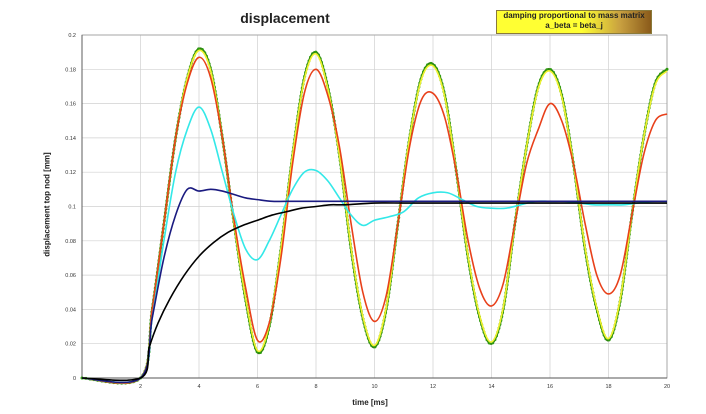 The height and width of the screenshot is (414, 706). What do you see at coordinates (433, 387) in the screenshot?
I see `x-tick-label: 12` at bounding box center [433, 387].